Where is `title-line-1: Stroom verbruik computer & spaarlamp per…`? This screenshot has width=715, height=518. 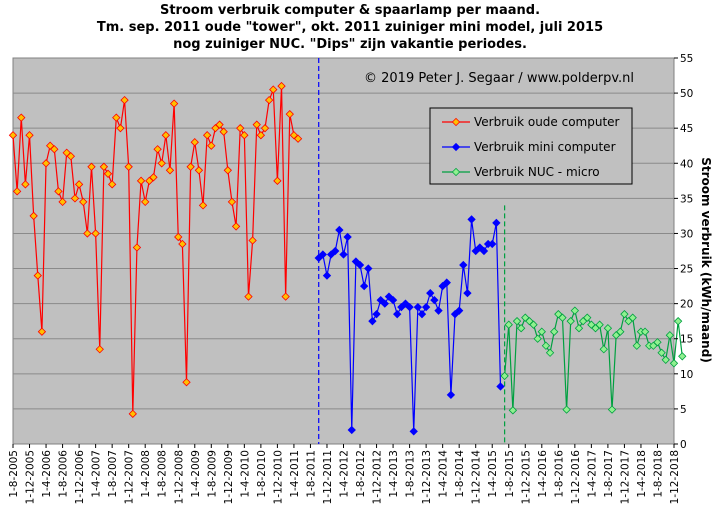
title-line-1: Stroom verbruik computer & spaarlamp per… is located at coordinates (350, 10).